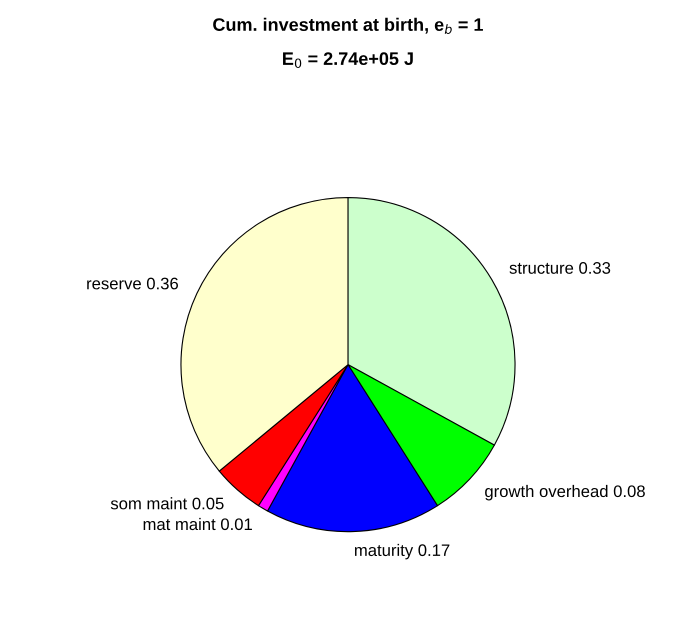 The height and width of the screenshot is (618, 696). I want to click on slice-label: growth overhead 0.08, so click(565, 492).